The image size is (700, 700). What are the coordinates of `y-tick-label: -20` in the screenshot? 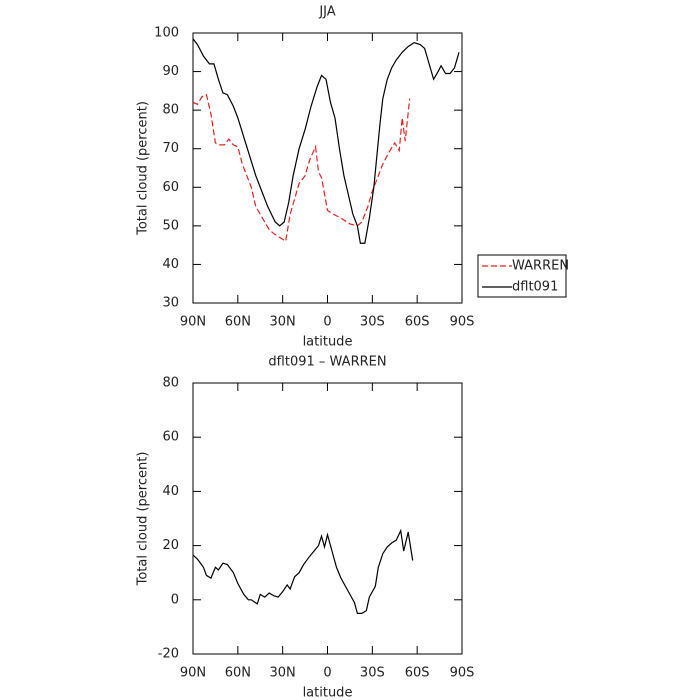 It's located at (168, 654).